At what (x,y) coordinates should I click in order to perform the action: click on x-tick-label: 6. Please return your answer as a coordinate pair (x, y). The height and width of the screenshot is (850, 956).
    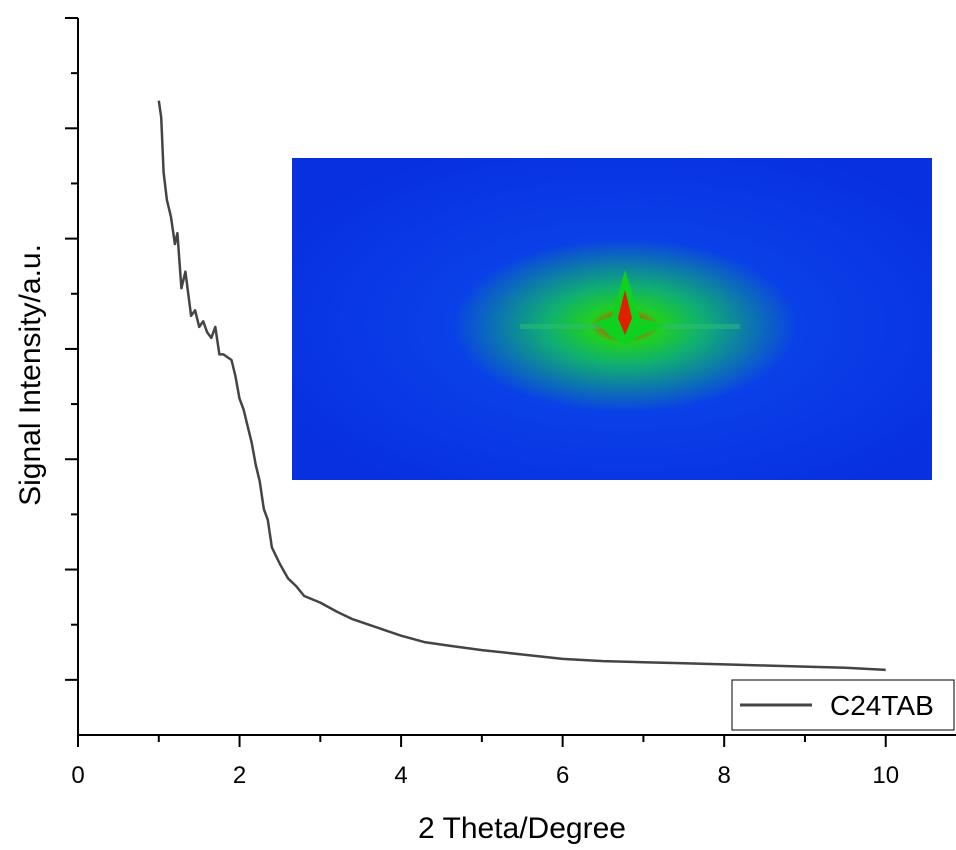
    Looking at the image, I should click on (562, 775).